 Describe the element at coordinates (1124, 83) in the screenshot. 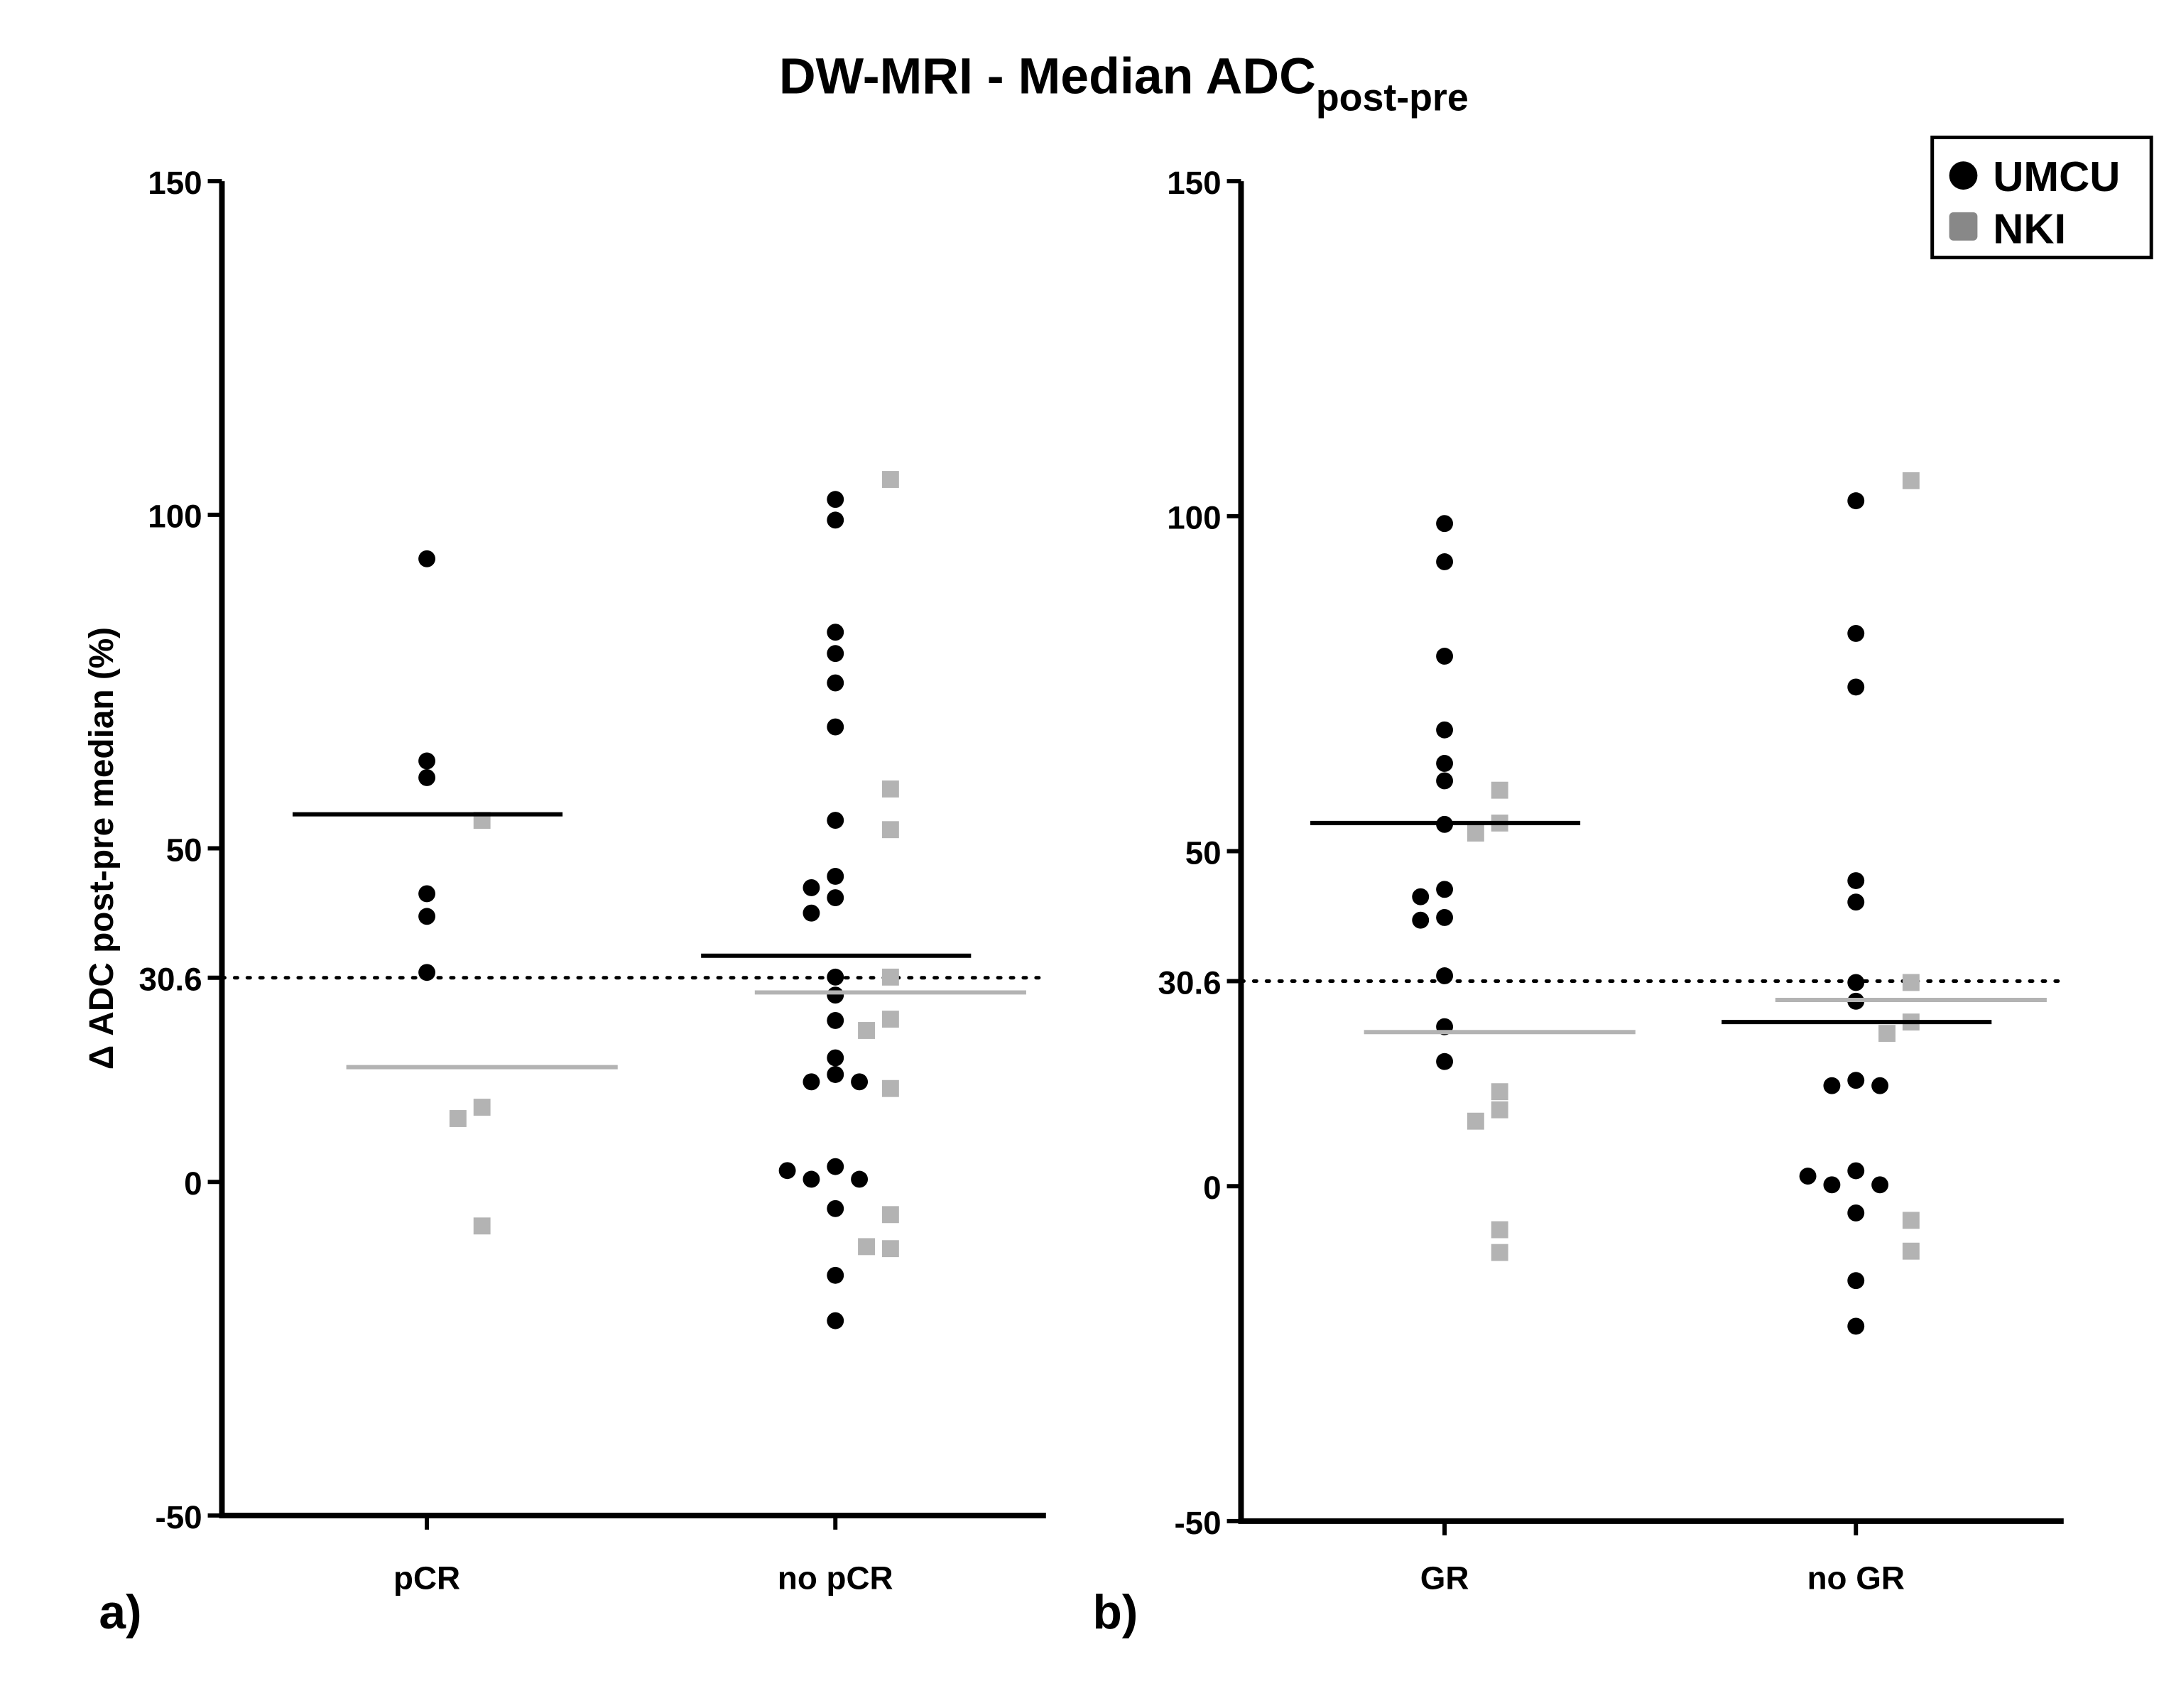

I see `chart-title: DW-MRI - Median ADCpost-pre` at that location.